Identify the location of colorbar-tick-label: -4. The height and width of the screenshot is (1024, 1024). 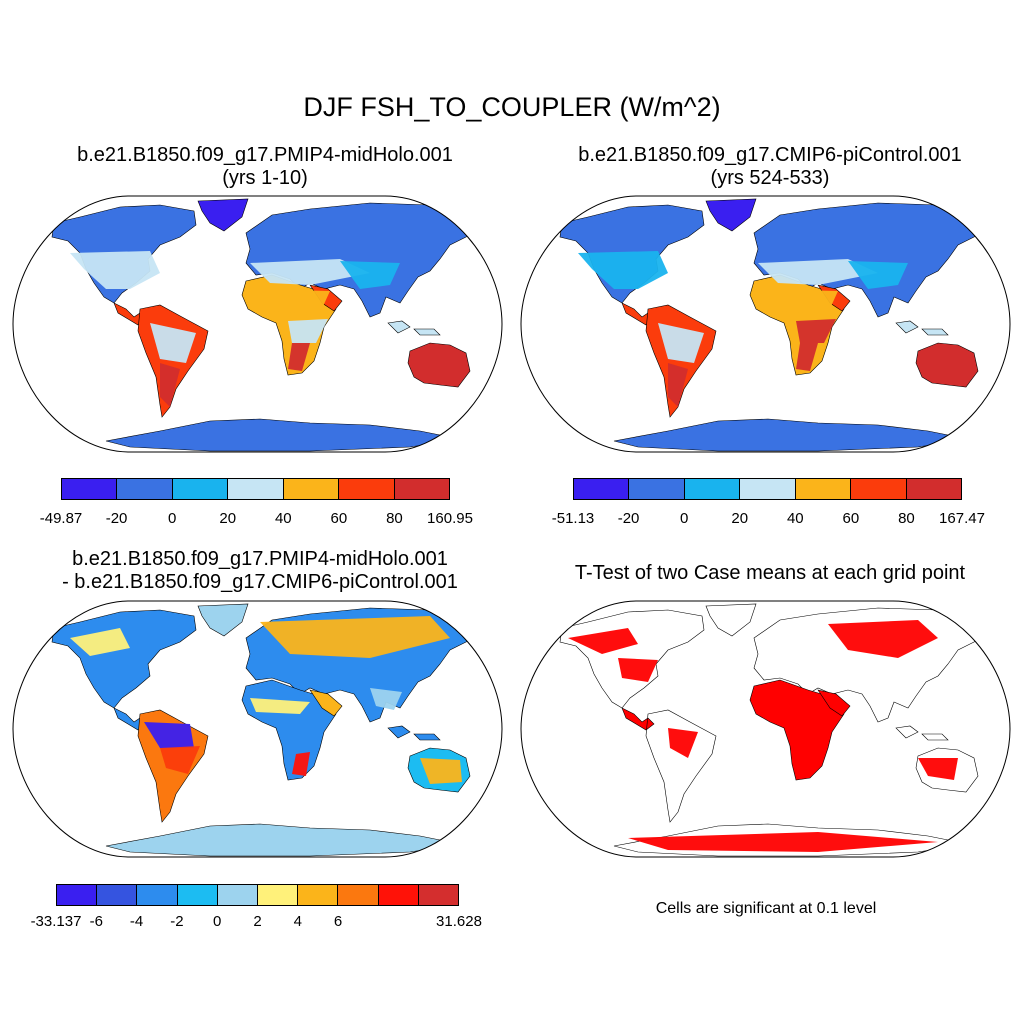
(136, 921).